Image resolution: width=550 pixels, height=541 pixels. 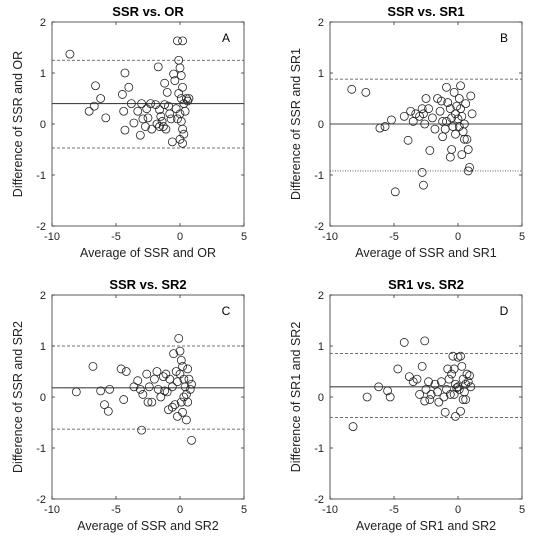 I want to click on panel-title: SSR vs. SR2, so click(x=147, y=284).